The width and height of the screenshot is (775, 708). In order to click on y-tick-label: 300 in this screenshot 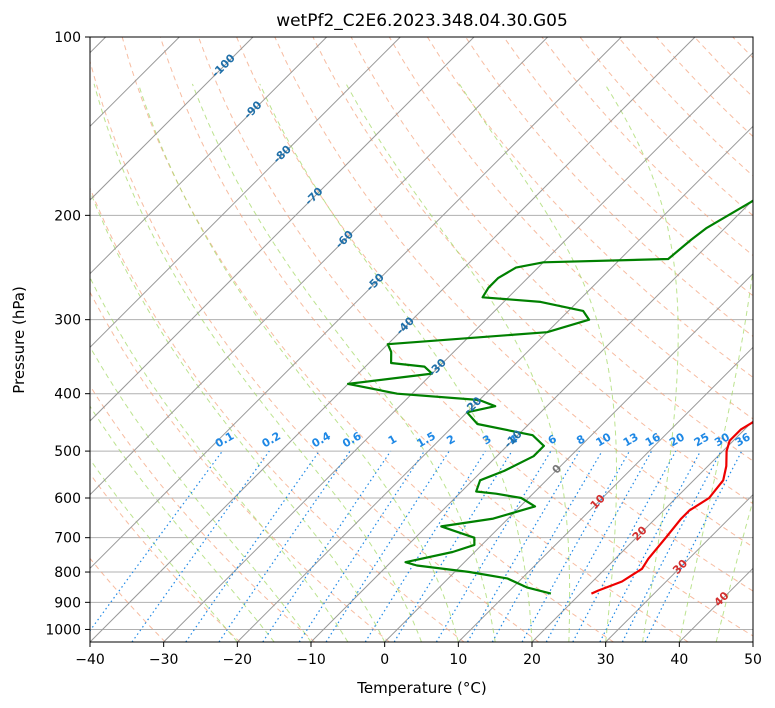, I will do `click(67, 321)`.